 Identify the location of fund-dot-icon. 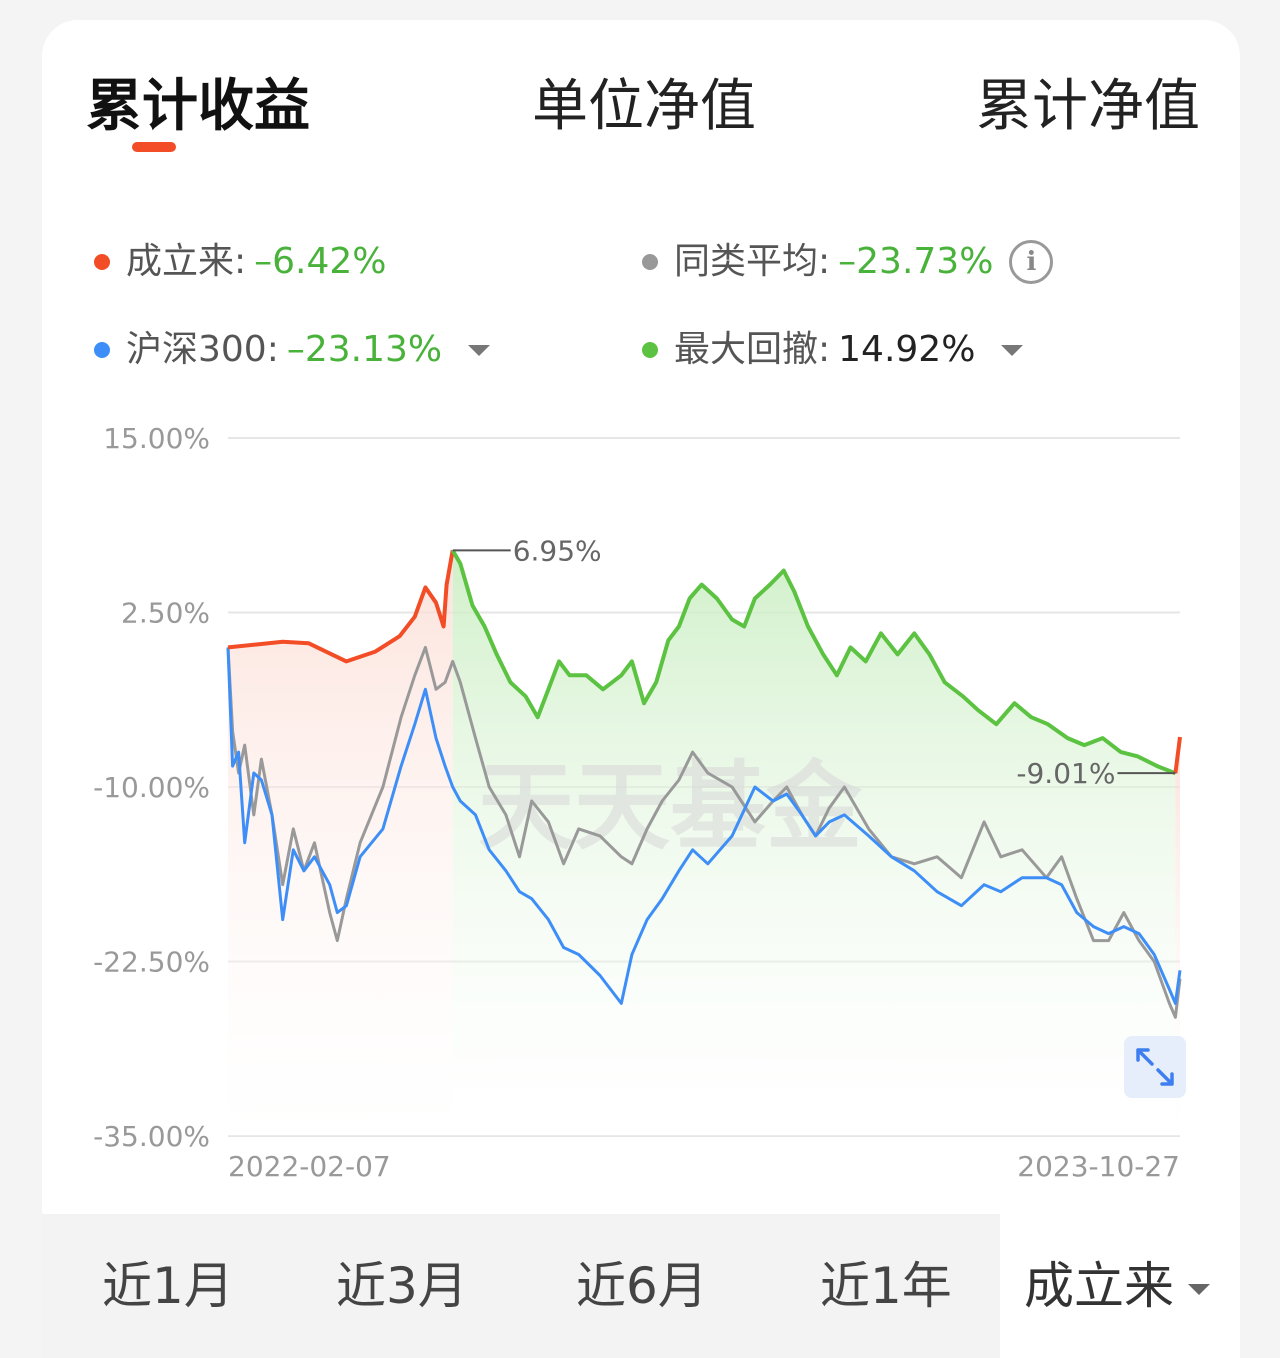
(102, 262).